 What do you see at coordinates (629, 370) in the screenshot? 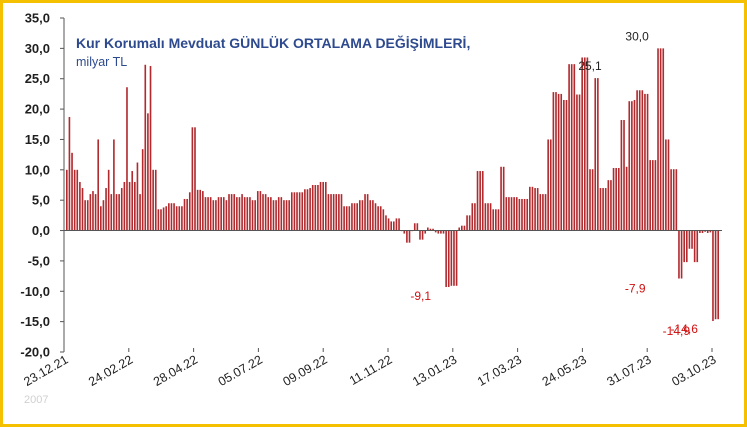
I see `x-tick-label: 31.07.23` at bounding box center [629, 370].